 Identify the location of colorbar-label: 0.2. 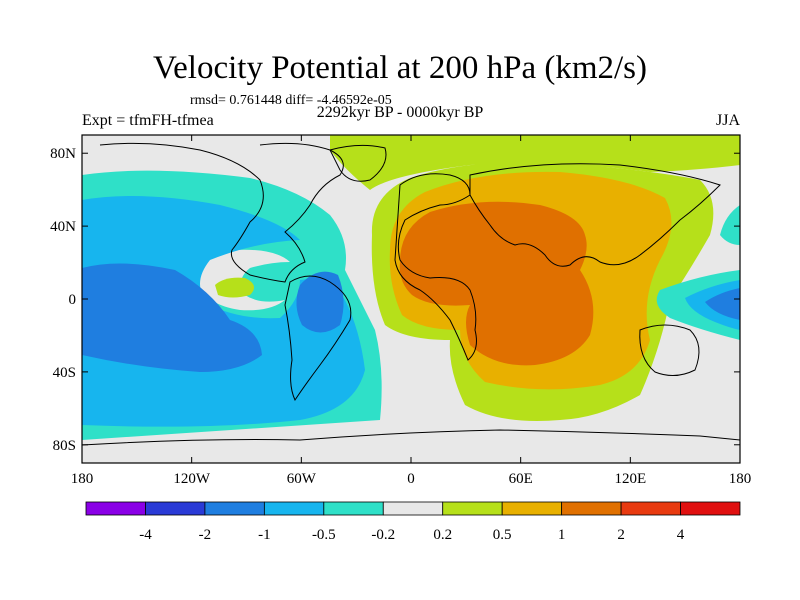
(442, 535).